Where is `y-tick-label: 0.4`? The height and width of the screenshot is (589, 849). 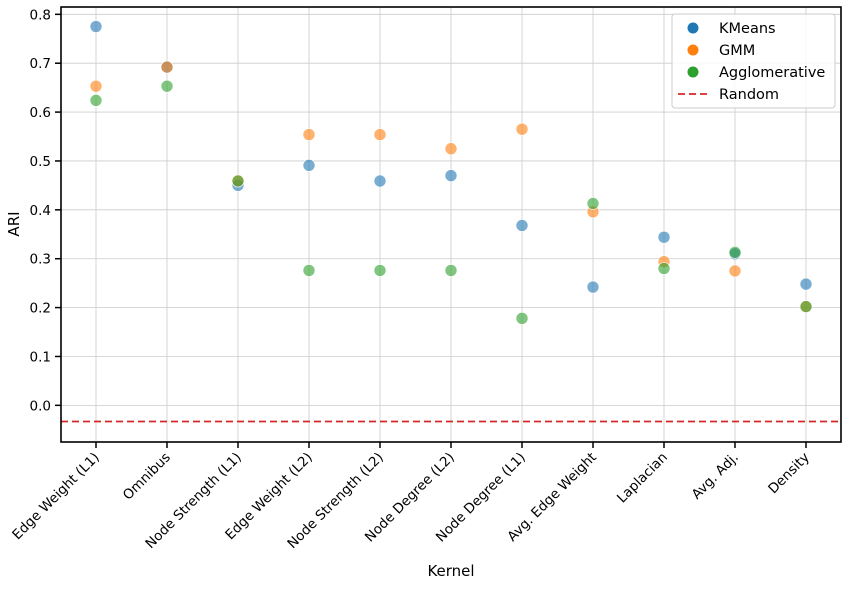
y-tick-label: 0.4 is located at coordinates (40, 211).